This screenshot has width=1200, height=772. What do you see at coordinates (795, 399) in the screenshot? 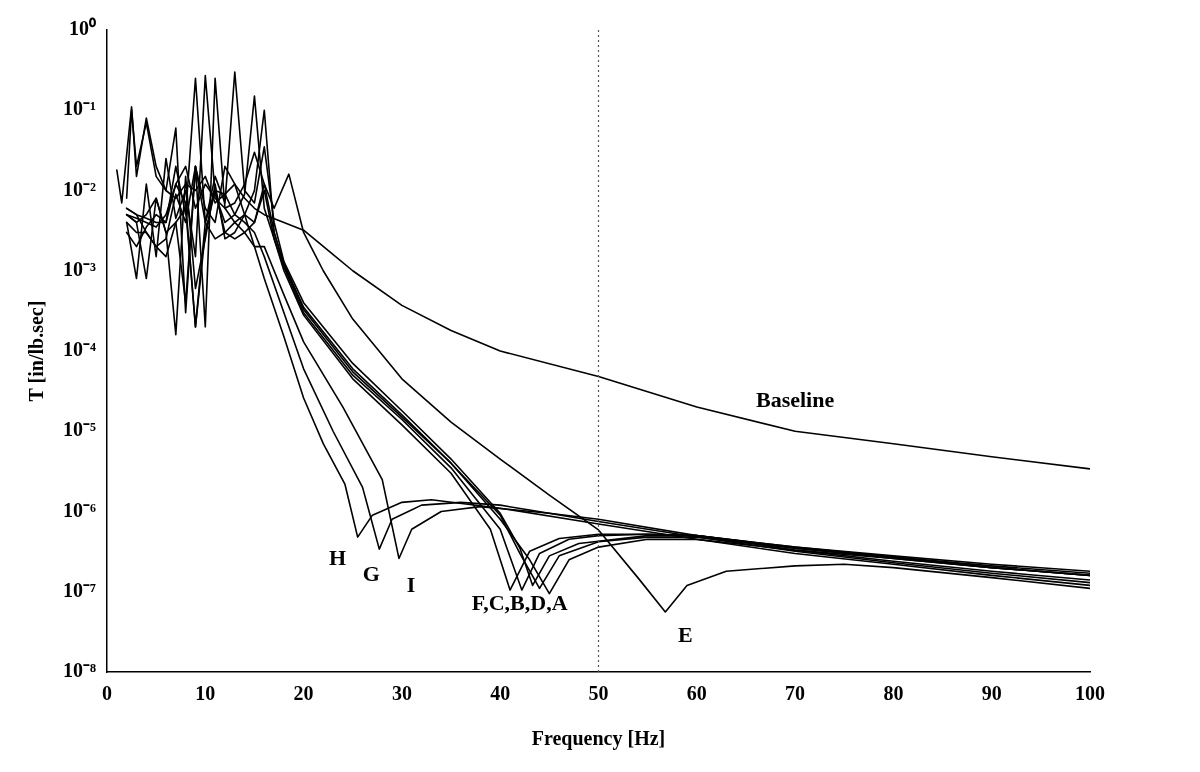
I see `annotation: Baseline` at bounding box center [795, 399].